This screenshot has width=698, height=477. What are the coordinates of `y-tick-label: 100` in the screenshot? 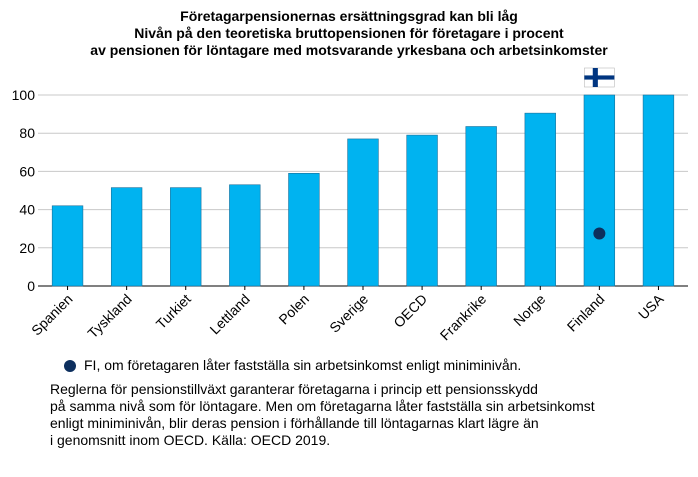 It's located at (24, 95).